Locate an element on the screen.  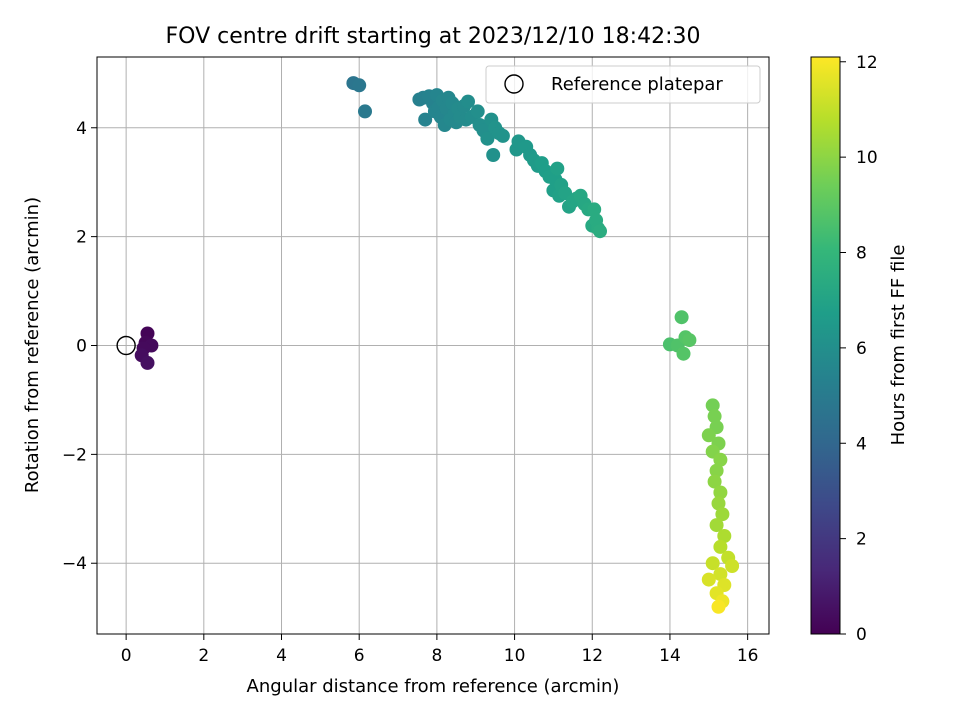
colorbar is located at coordinates (825, 345).